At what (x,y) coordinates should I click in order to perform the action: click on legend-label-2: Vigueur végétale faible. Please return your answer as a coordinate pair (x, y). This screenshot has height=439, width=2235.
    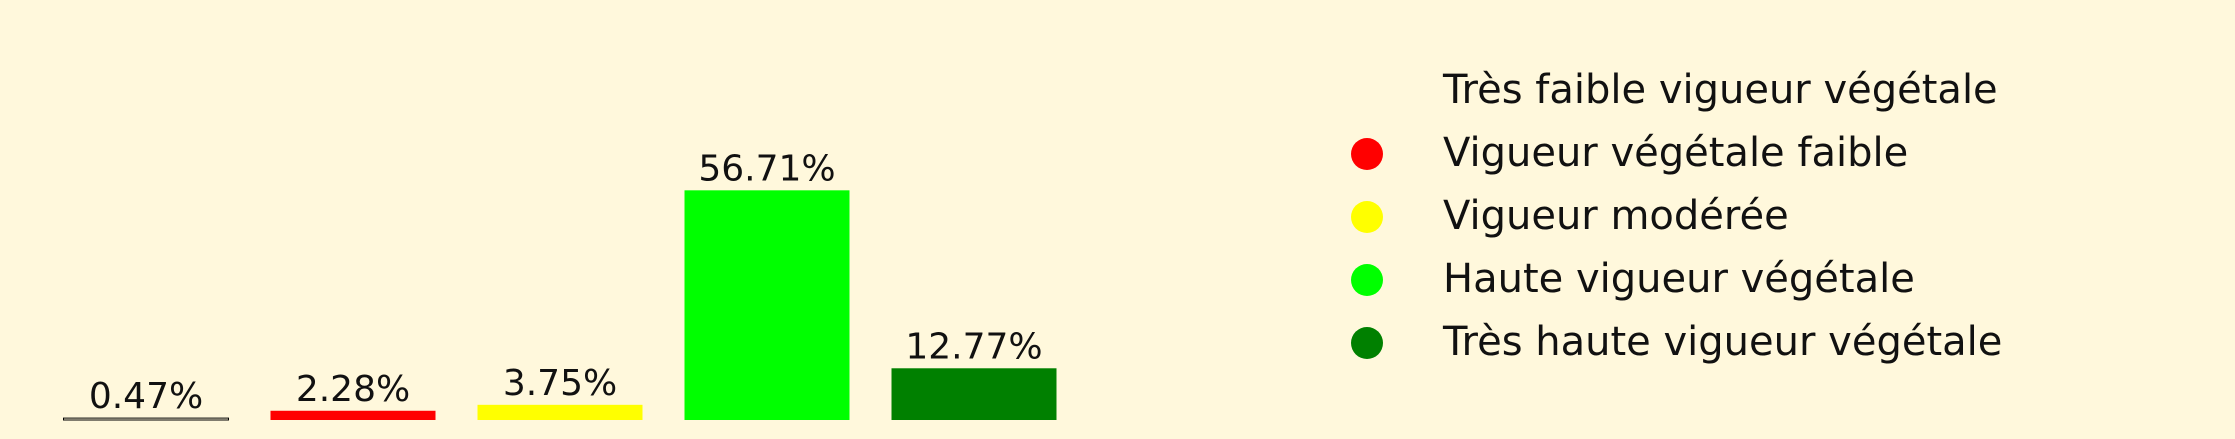
    Looking at the image, I should click on (1675, 153).